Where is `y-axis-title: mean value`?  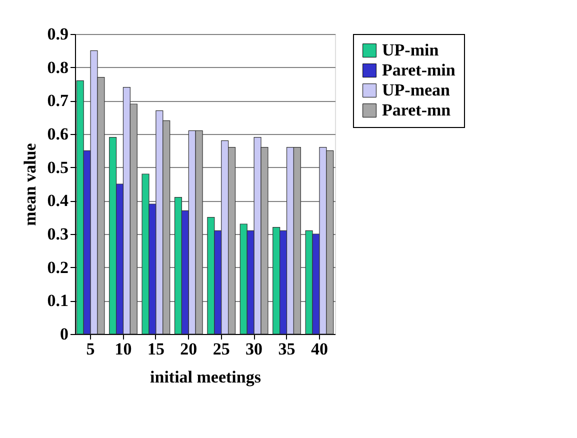 y-axis-title: mean value is located at coordinates (30, 184).